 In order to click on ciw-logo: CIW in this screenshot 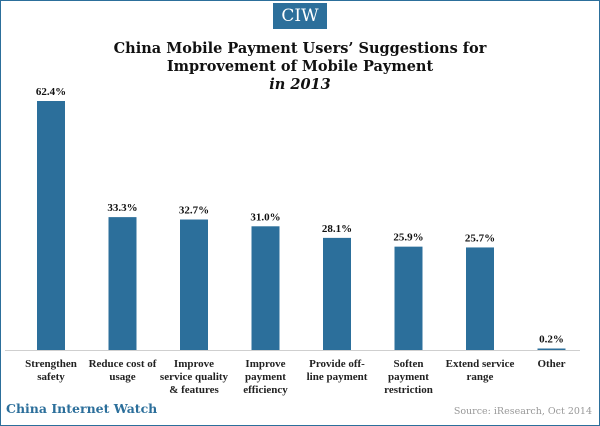, I will do `click(300, 16)`.